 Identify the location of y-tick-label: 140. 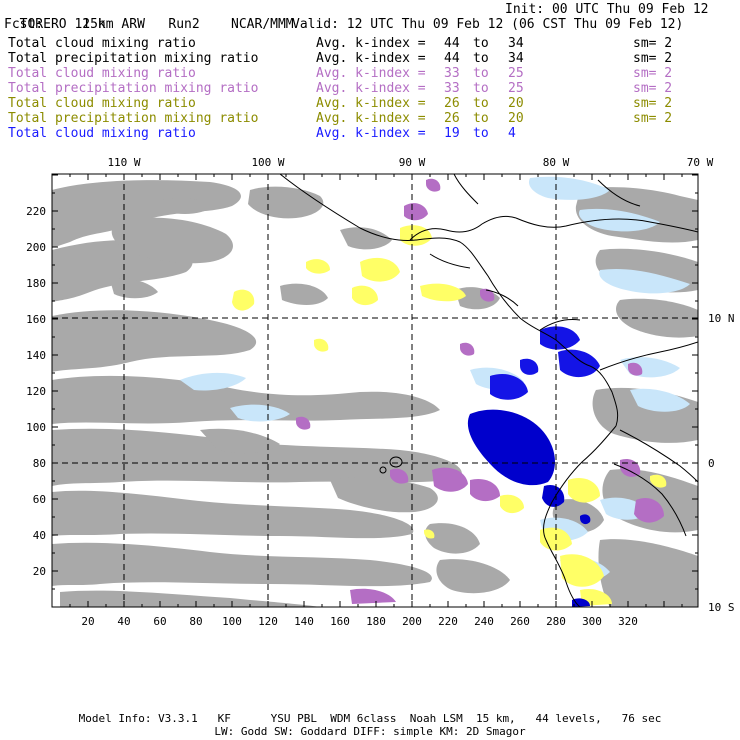
(36, 355).